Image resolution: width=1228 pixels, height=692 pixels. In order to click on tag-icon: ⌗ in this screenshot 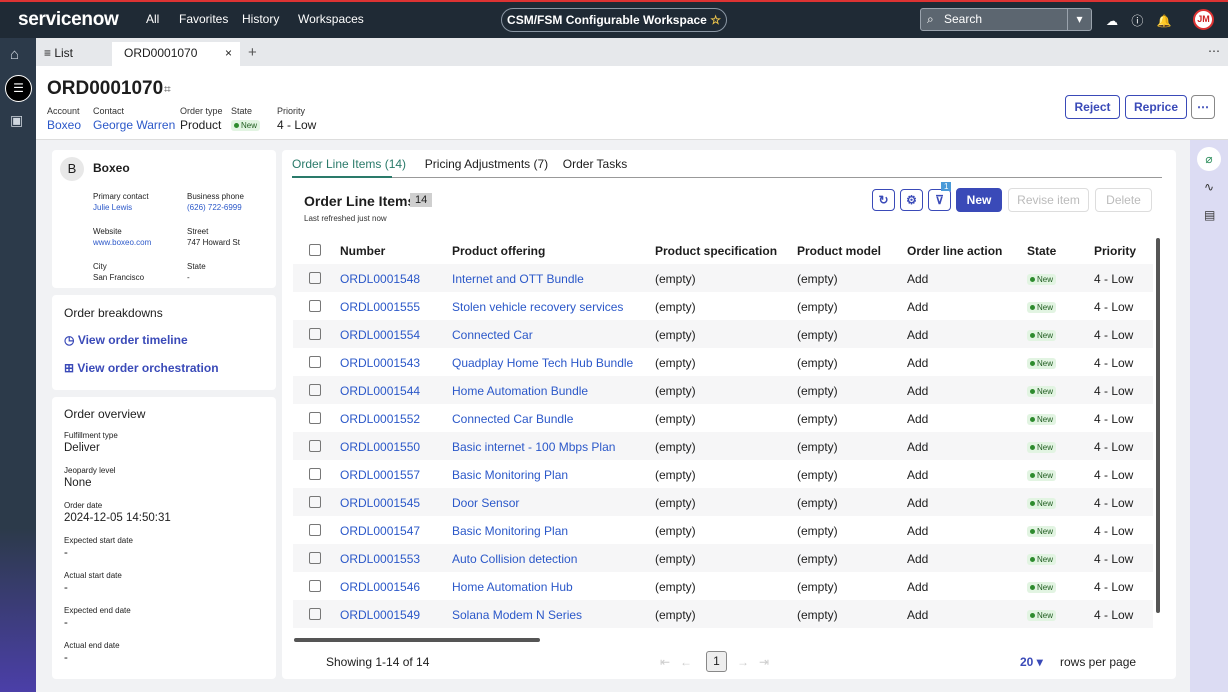, I will do `click(167, 89)`.